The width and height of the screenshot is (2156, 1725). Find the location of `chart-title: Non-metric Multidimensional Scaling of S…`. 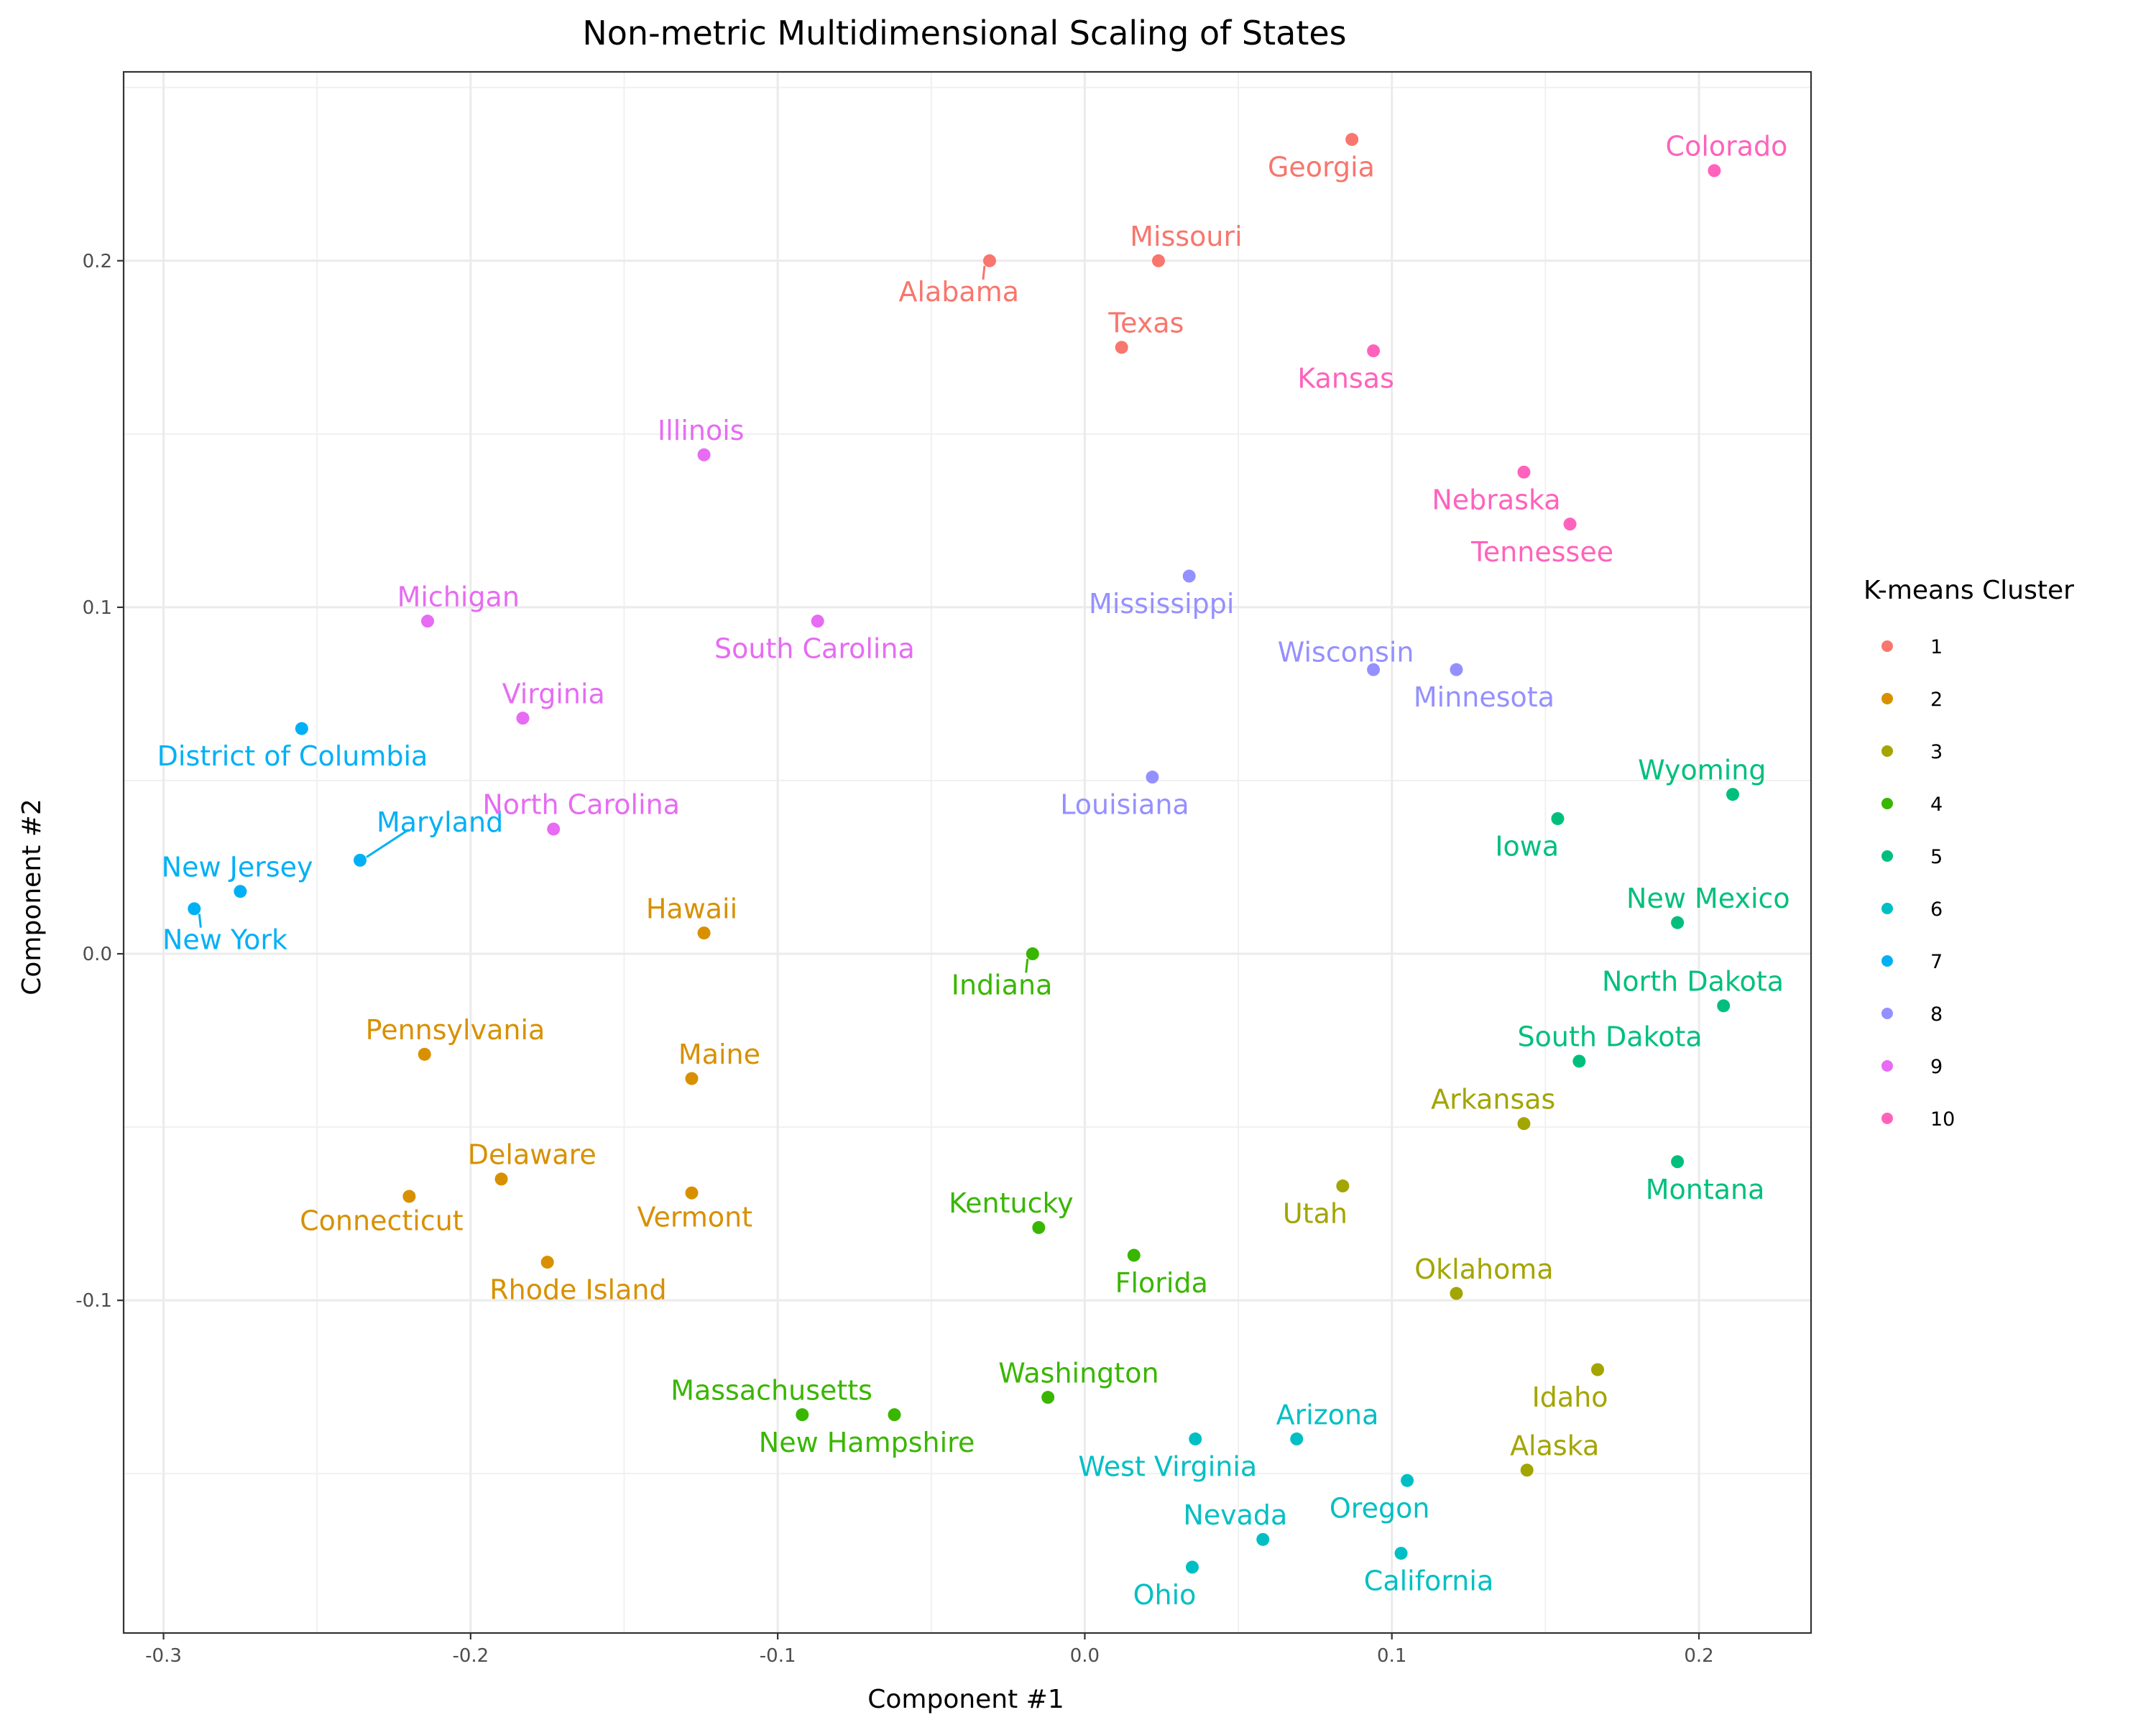

chart-title: Non-metric Multidimensional Scaling of S… is located at coordinates (964, 33).